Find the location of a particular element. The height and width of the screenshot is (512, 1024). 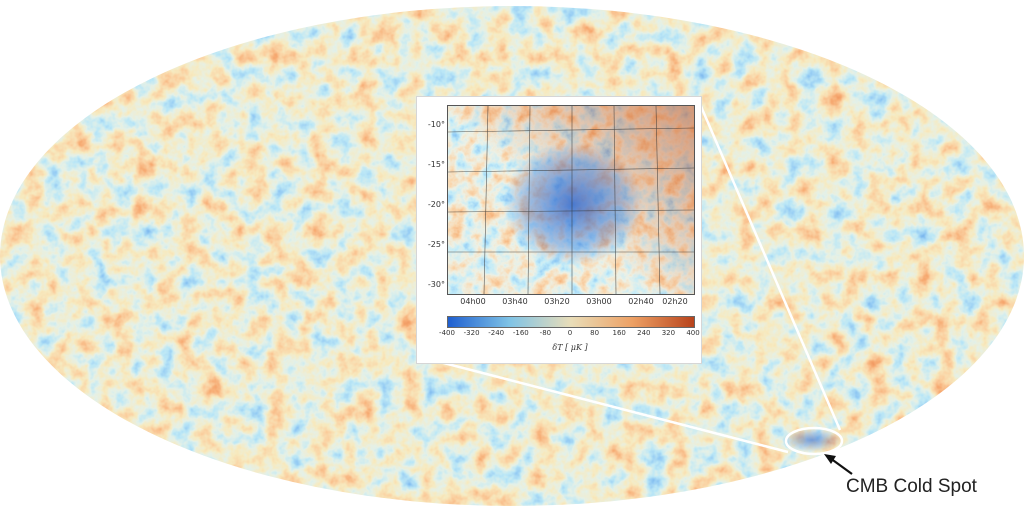

colorbar-tick: -240 is located at coordinates (496, 333).